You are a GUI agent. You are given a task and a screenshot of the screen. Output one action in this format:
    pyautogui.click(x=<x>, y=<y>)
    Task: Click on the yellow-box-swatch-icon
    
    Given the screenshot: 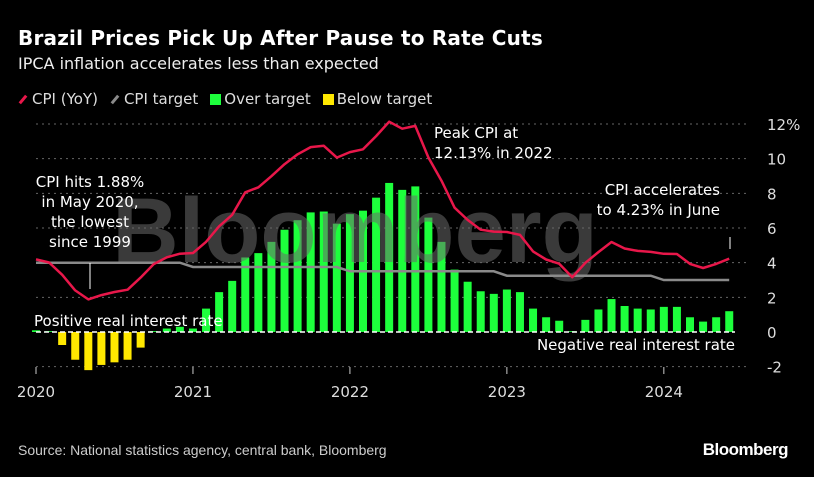 What is the action you would take?
    pyautogui.click(x=328, y=99)
    